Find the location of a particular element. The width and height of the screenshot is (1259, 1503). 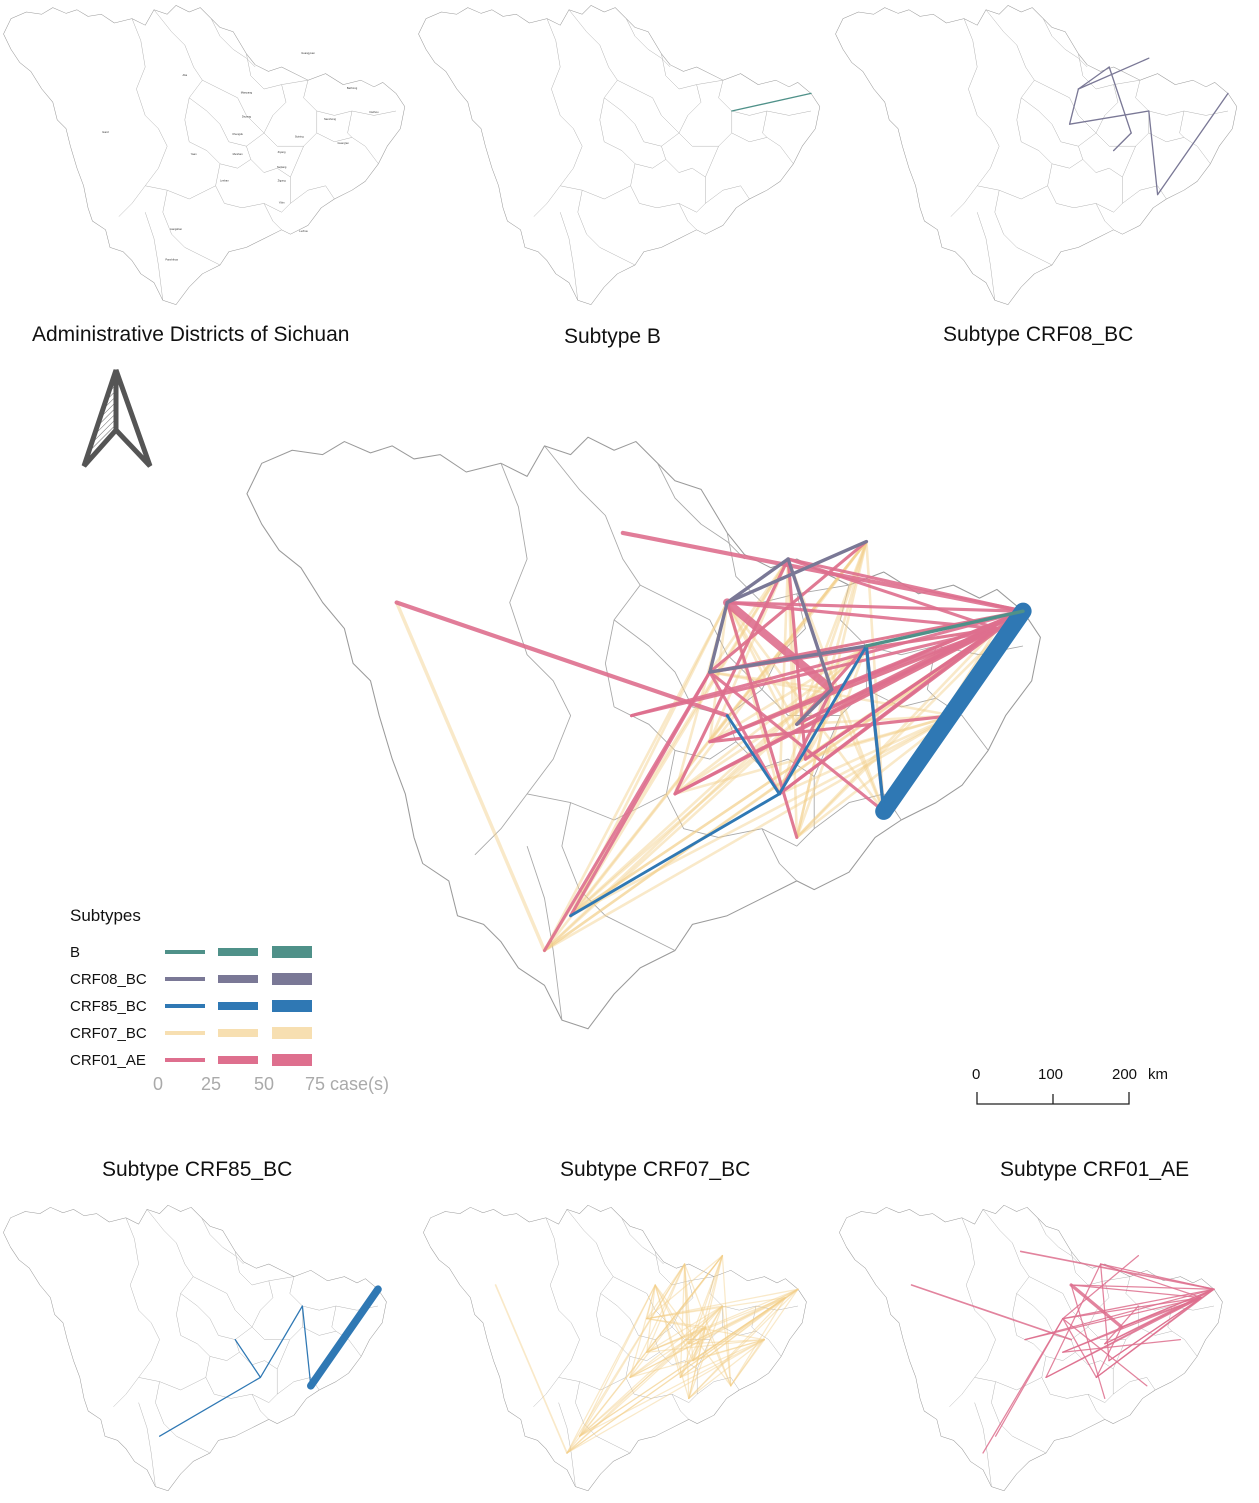

subtype-crf01-caption: Subtype CRF01_AE is located at coordinates (1095, 1169).